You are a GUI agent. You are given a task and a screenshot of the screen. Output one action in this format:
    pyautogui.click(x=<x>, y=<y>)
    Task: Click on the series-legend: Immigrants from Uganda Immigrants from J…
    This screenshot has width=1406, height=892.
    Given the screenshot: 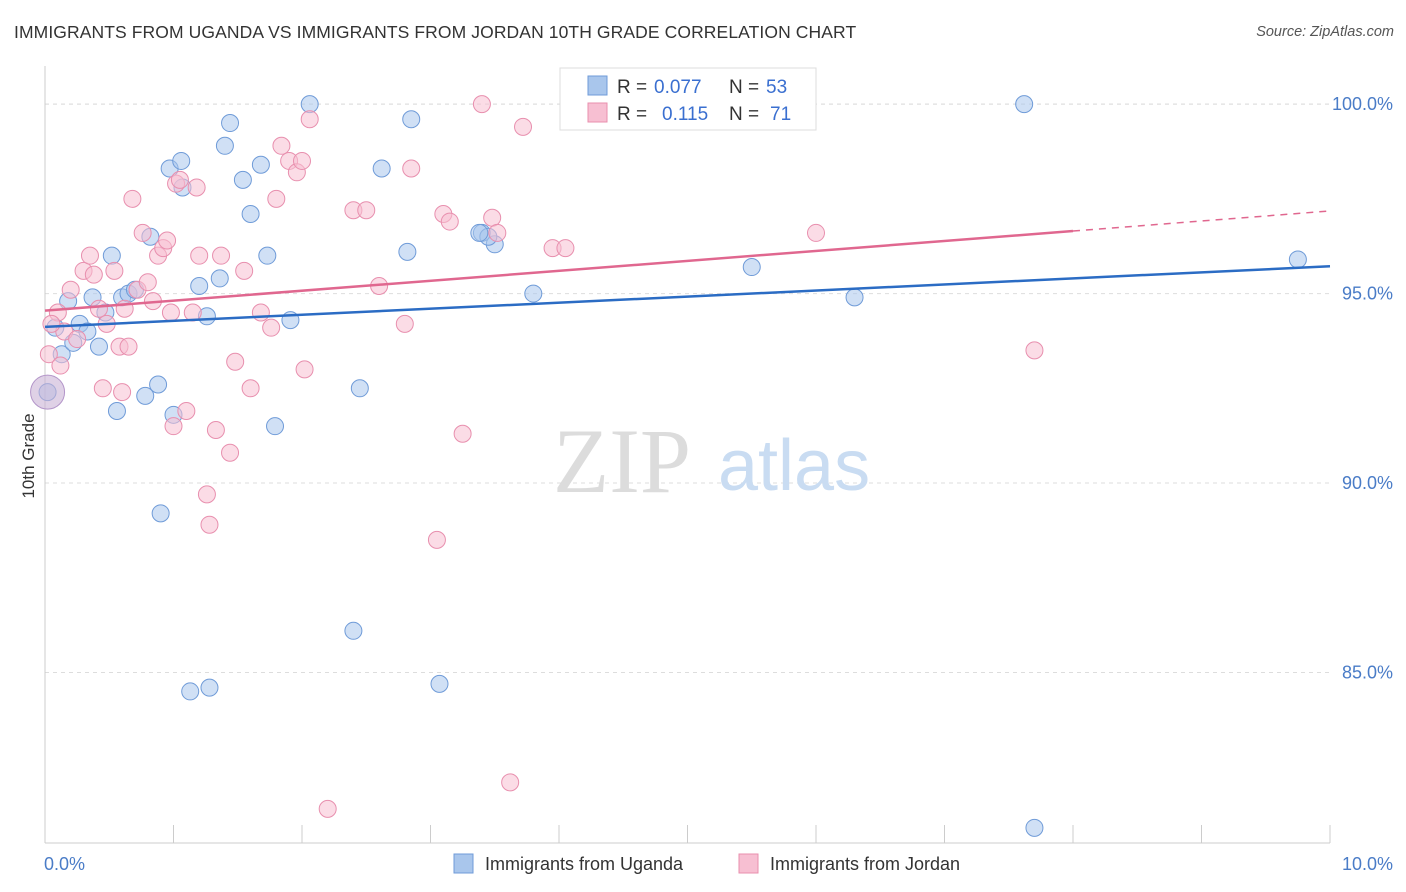 What is the action you would take?
    pyautogui.click(x=706, y=863)
    